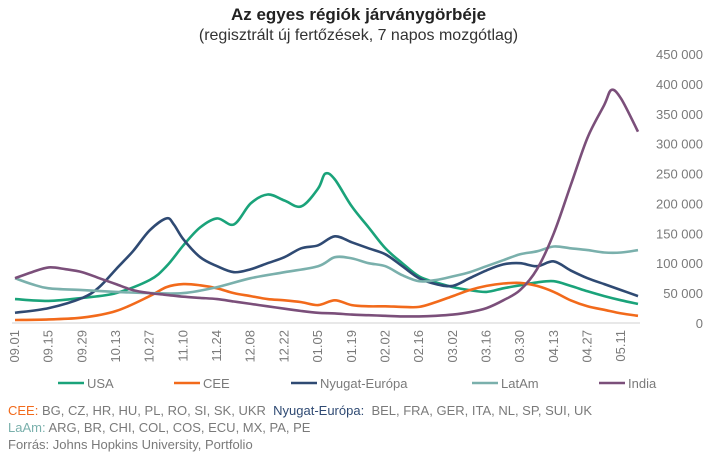  What do you see at coordinates (153, 410) in the screenshot?
I see `cee-countries: BG, CZ, HR, HU, PL, RO, SI, SK, UKR` at bounding box center [153, 410].